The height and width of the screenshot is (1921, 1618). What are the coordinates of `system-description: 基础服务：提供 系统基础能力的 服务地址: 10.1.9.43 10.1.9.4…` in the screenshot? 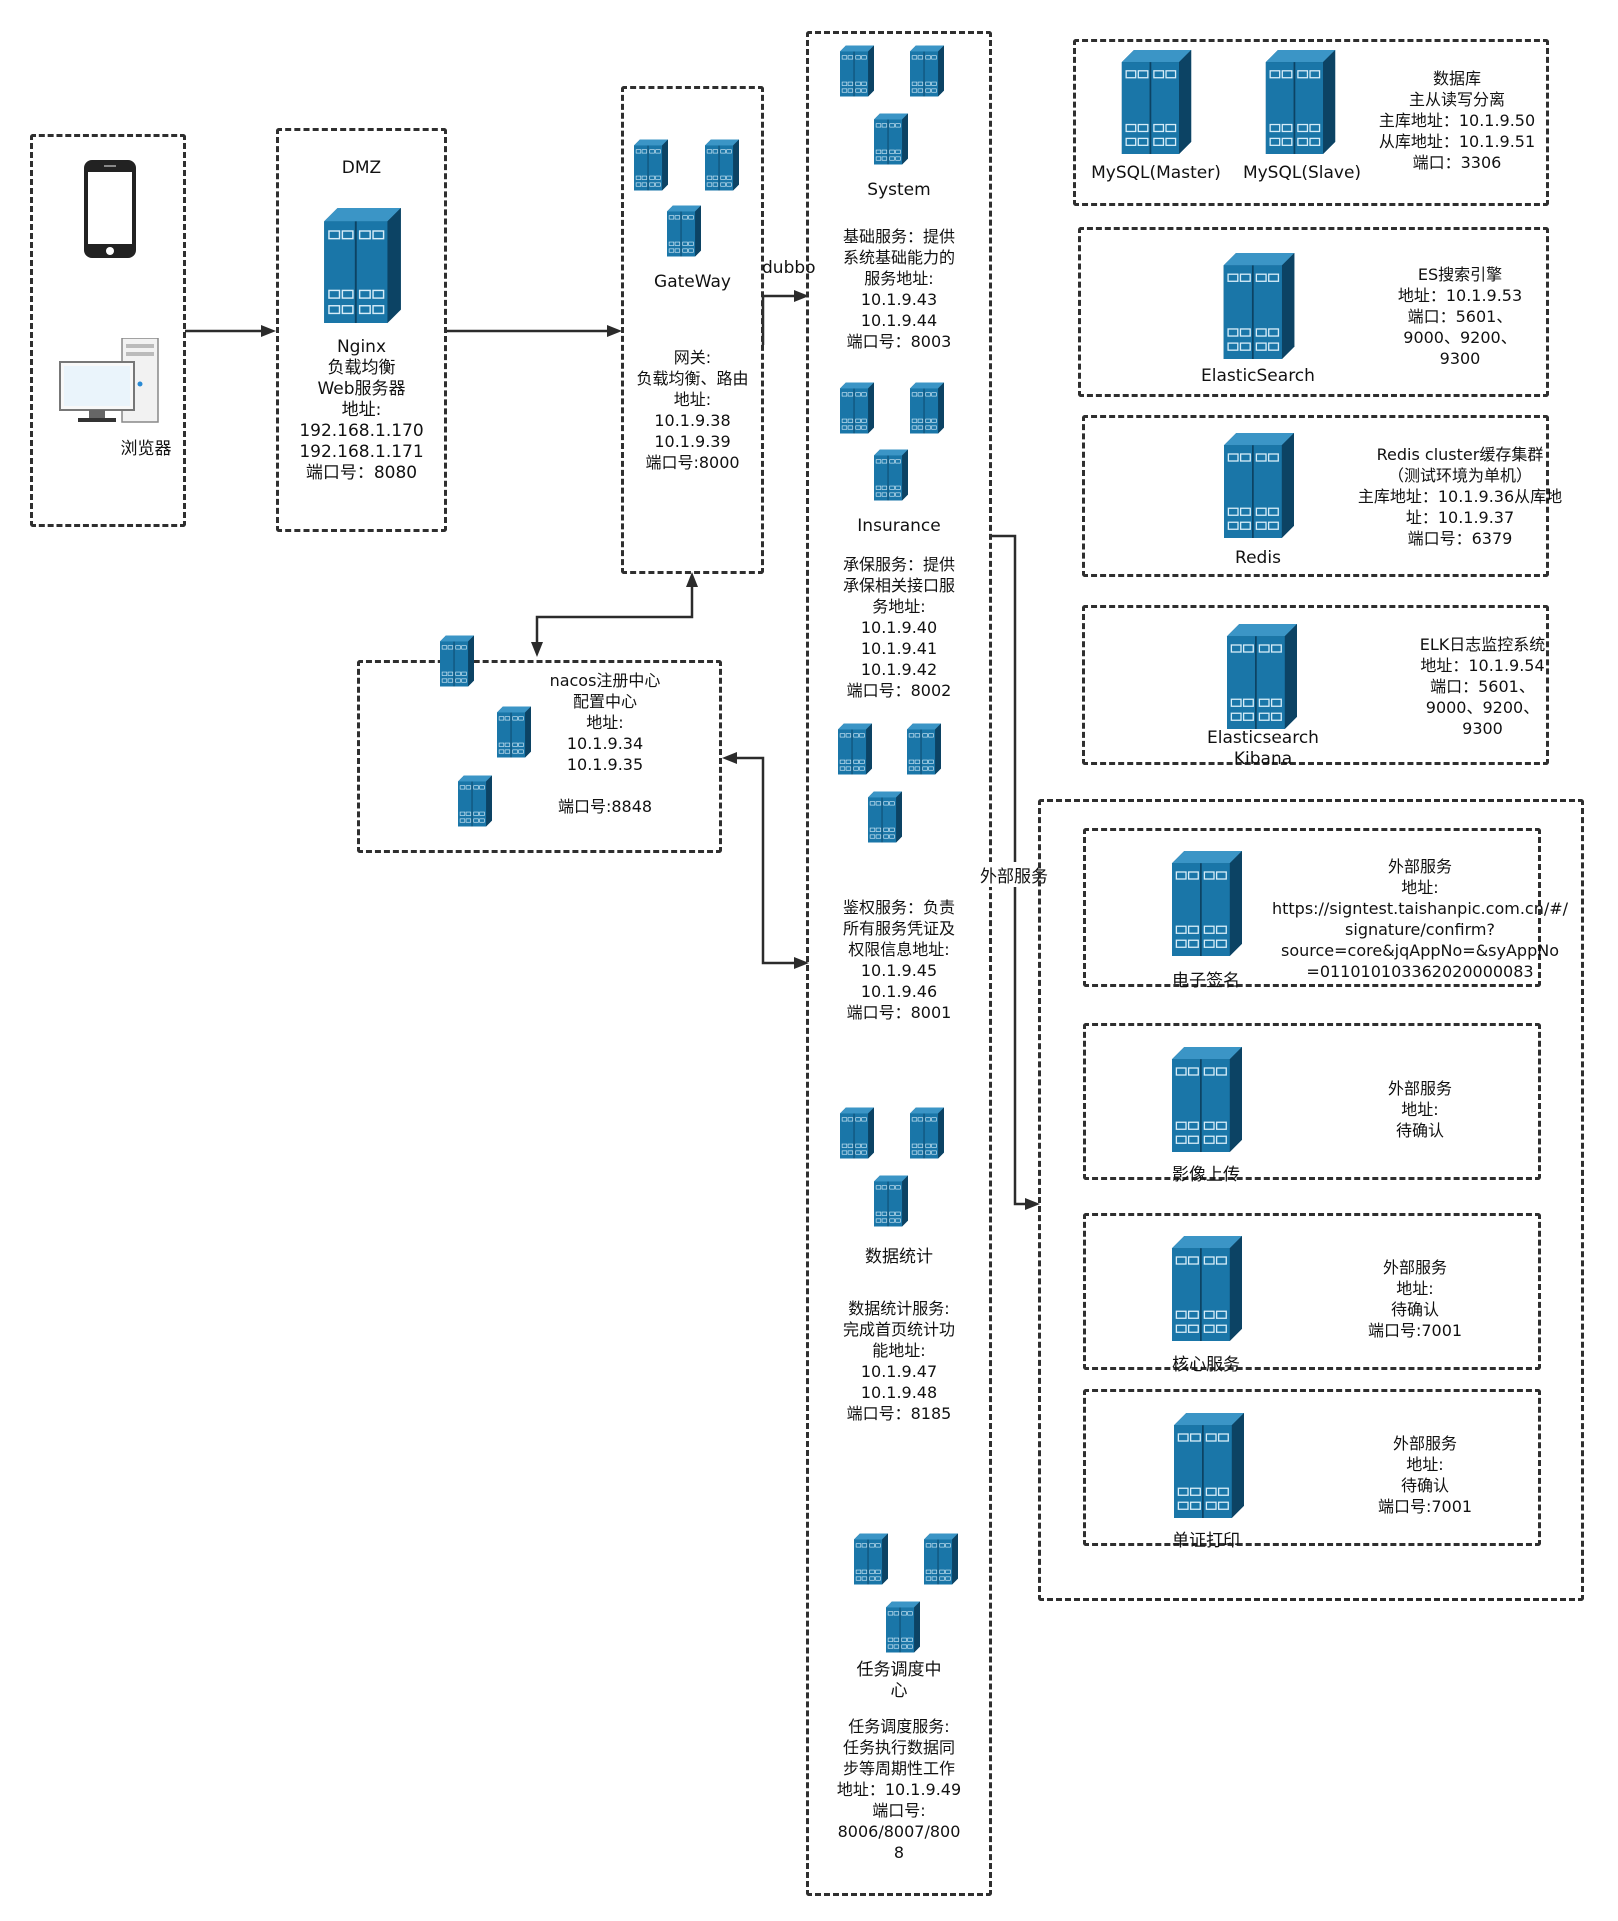 It's located at (898, 289).